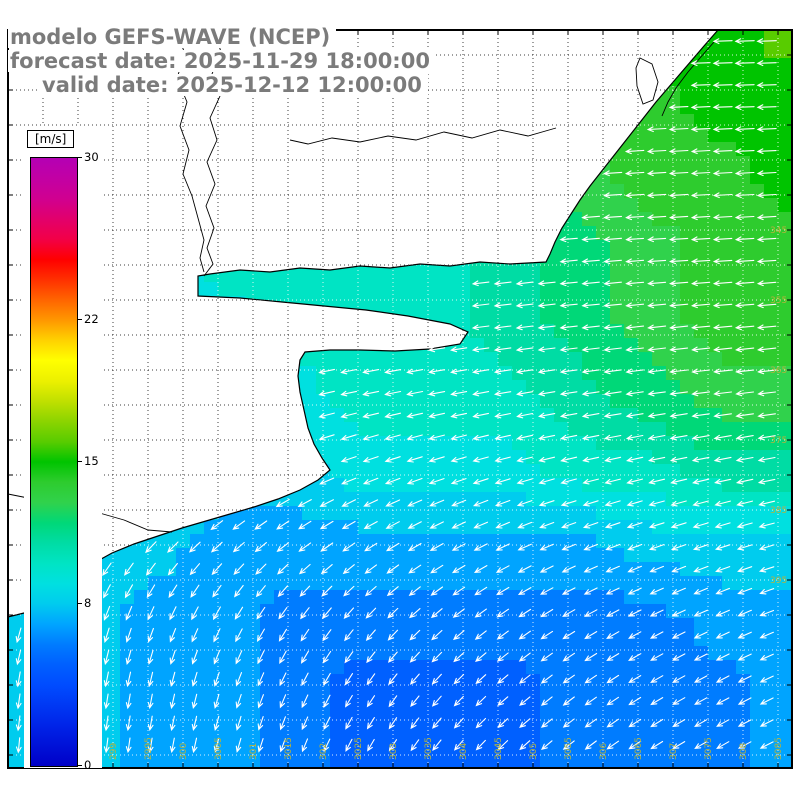 This screenshot has height=800, width=800. I want to click on lon-label: 304, so click(464, 751).